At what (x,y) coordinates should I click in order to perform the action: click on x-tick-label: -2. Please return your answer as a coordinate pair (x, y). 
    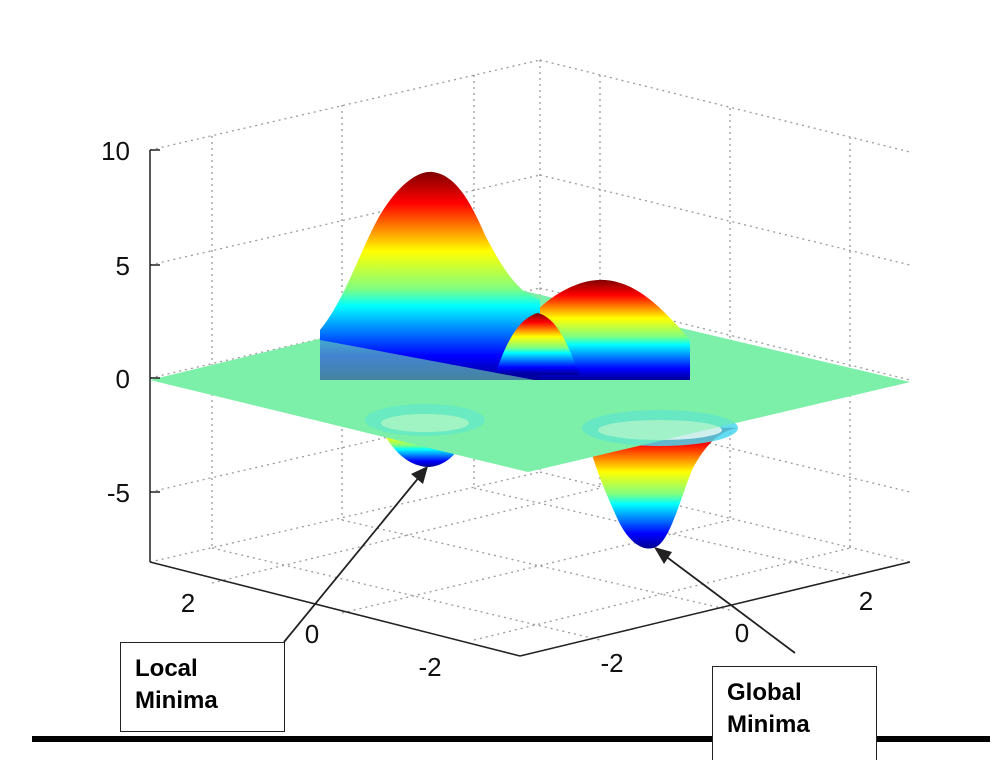
    Looking at the image, I should click on (429, 667).